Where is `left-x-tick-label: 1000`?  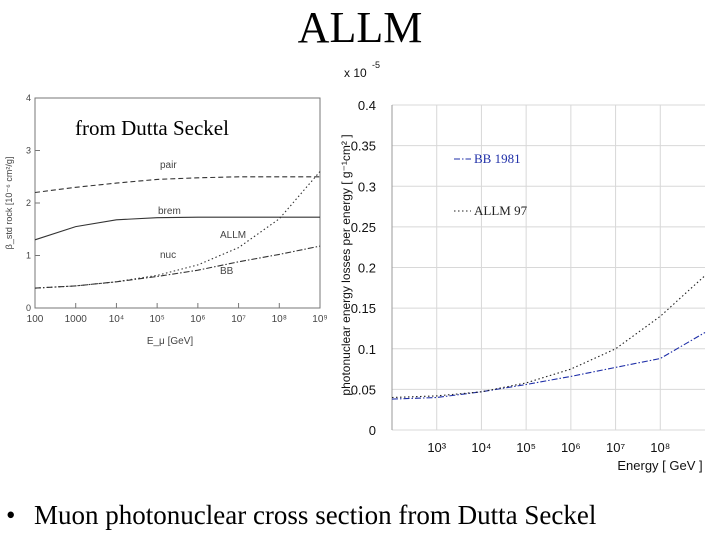 left-x-tick-label: 1000 is located at coordinates (76, 319).